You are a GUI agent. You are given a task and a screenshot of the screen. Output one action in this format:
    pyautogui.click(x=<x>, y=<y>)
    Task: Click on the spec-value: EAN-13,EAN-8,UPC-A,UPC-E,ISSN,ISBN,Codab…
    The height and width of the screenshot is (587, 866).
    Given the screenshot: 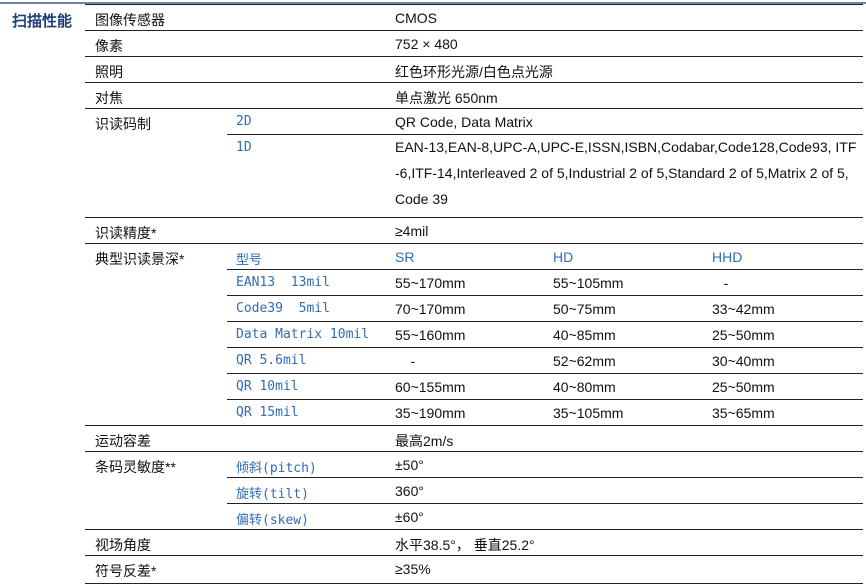 What is the action you would take?
    pyautogui.click(x=626, y=173)
    